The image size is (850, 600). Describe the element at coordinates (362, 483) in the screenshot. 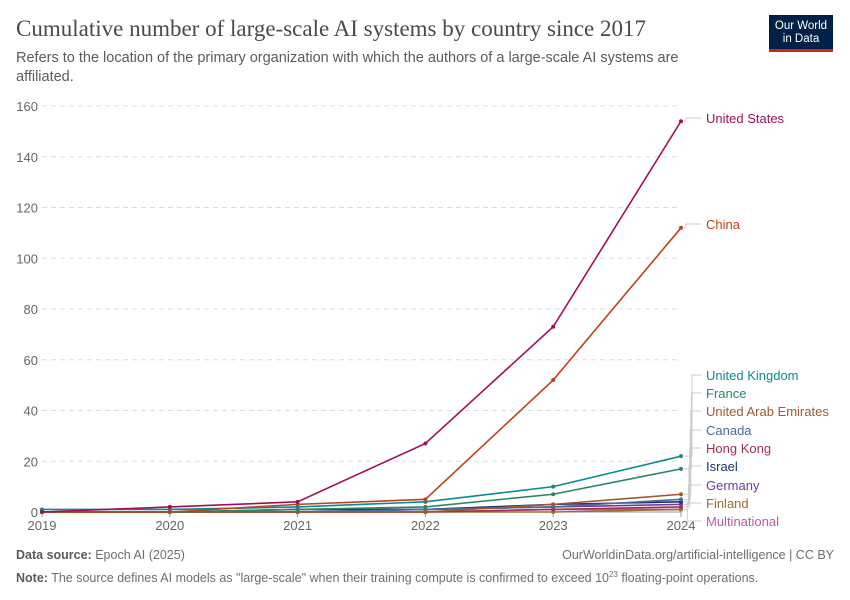

I see `series-line-united-kingdom` at that location.